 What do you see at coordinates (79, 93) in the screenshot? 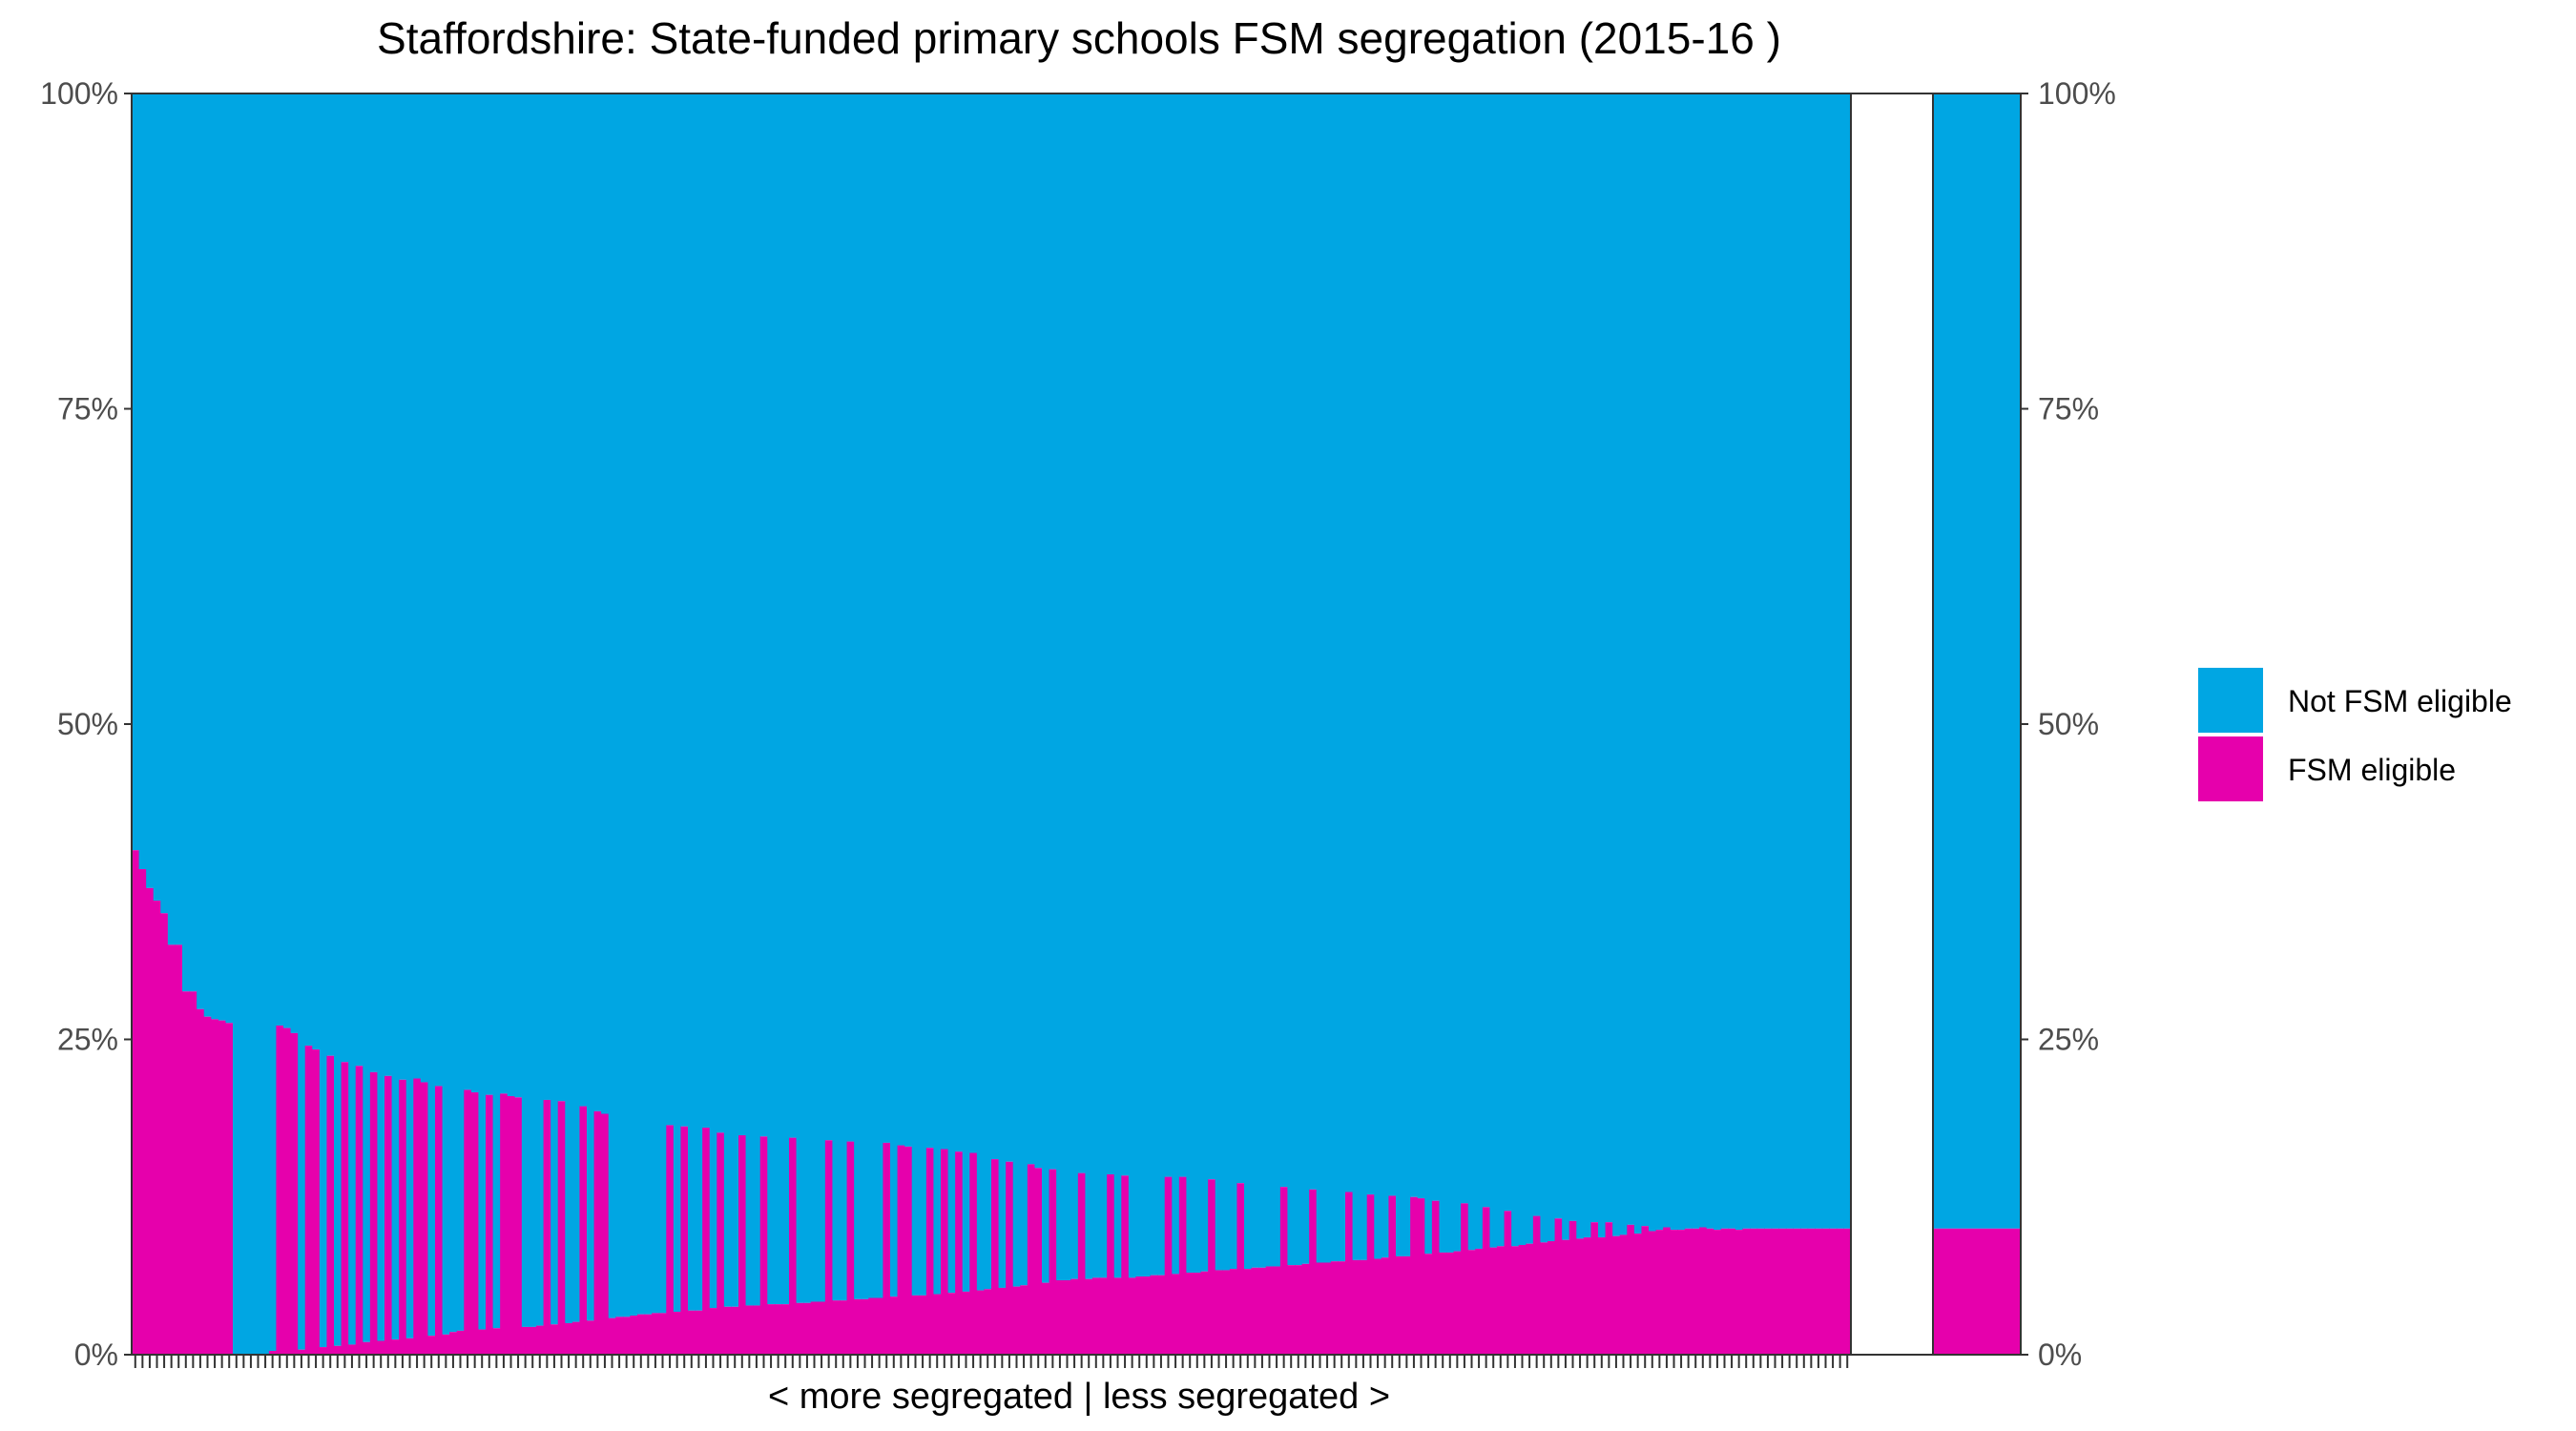
I see `y-tick-label-left: 100%` at bounding box center [79, 93].